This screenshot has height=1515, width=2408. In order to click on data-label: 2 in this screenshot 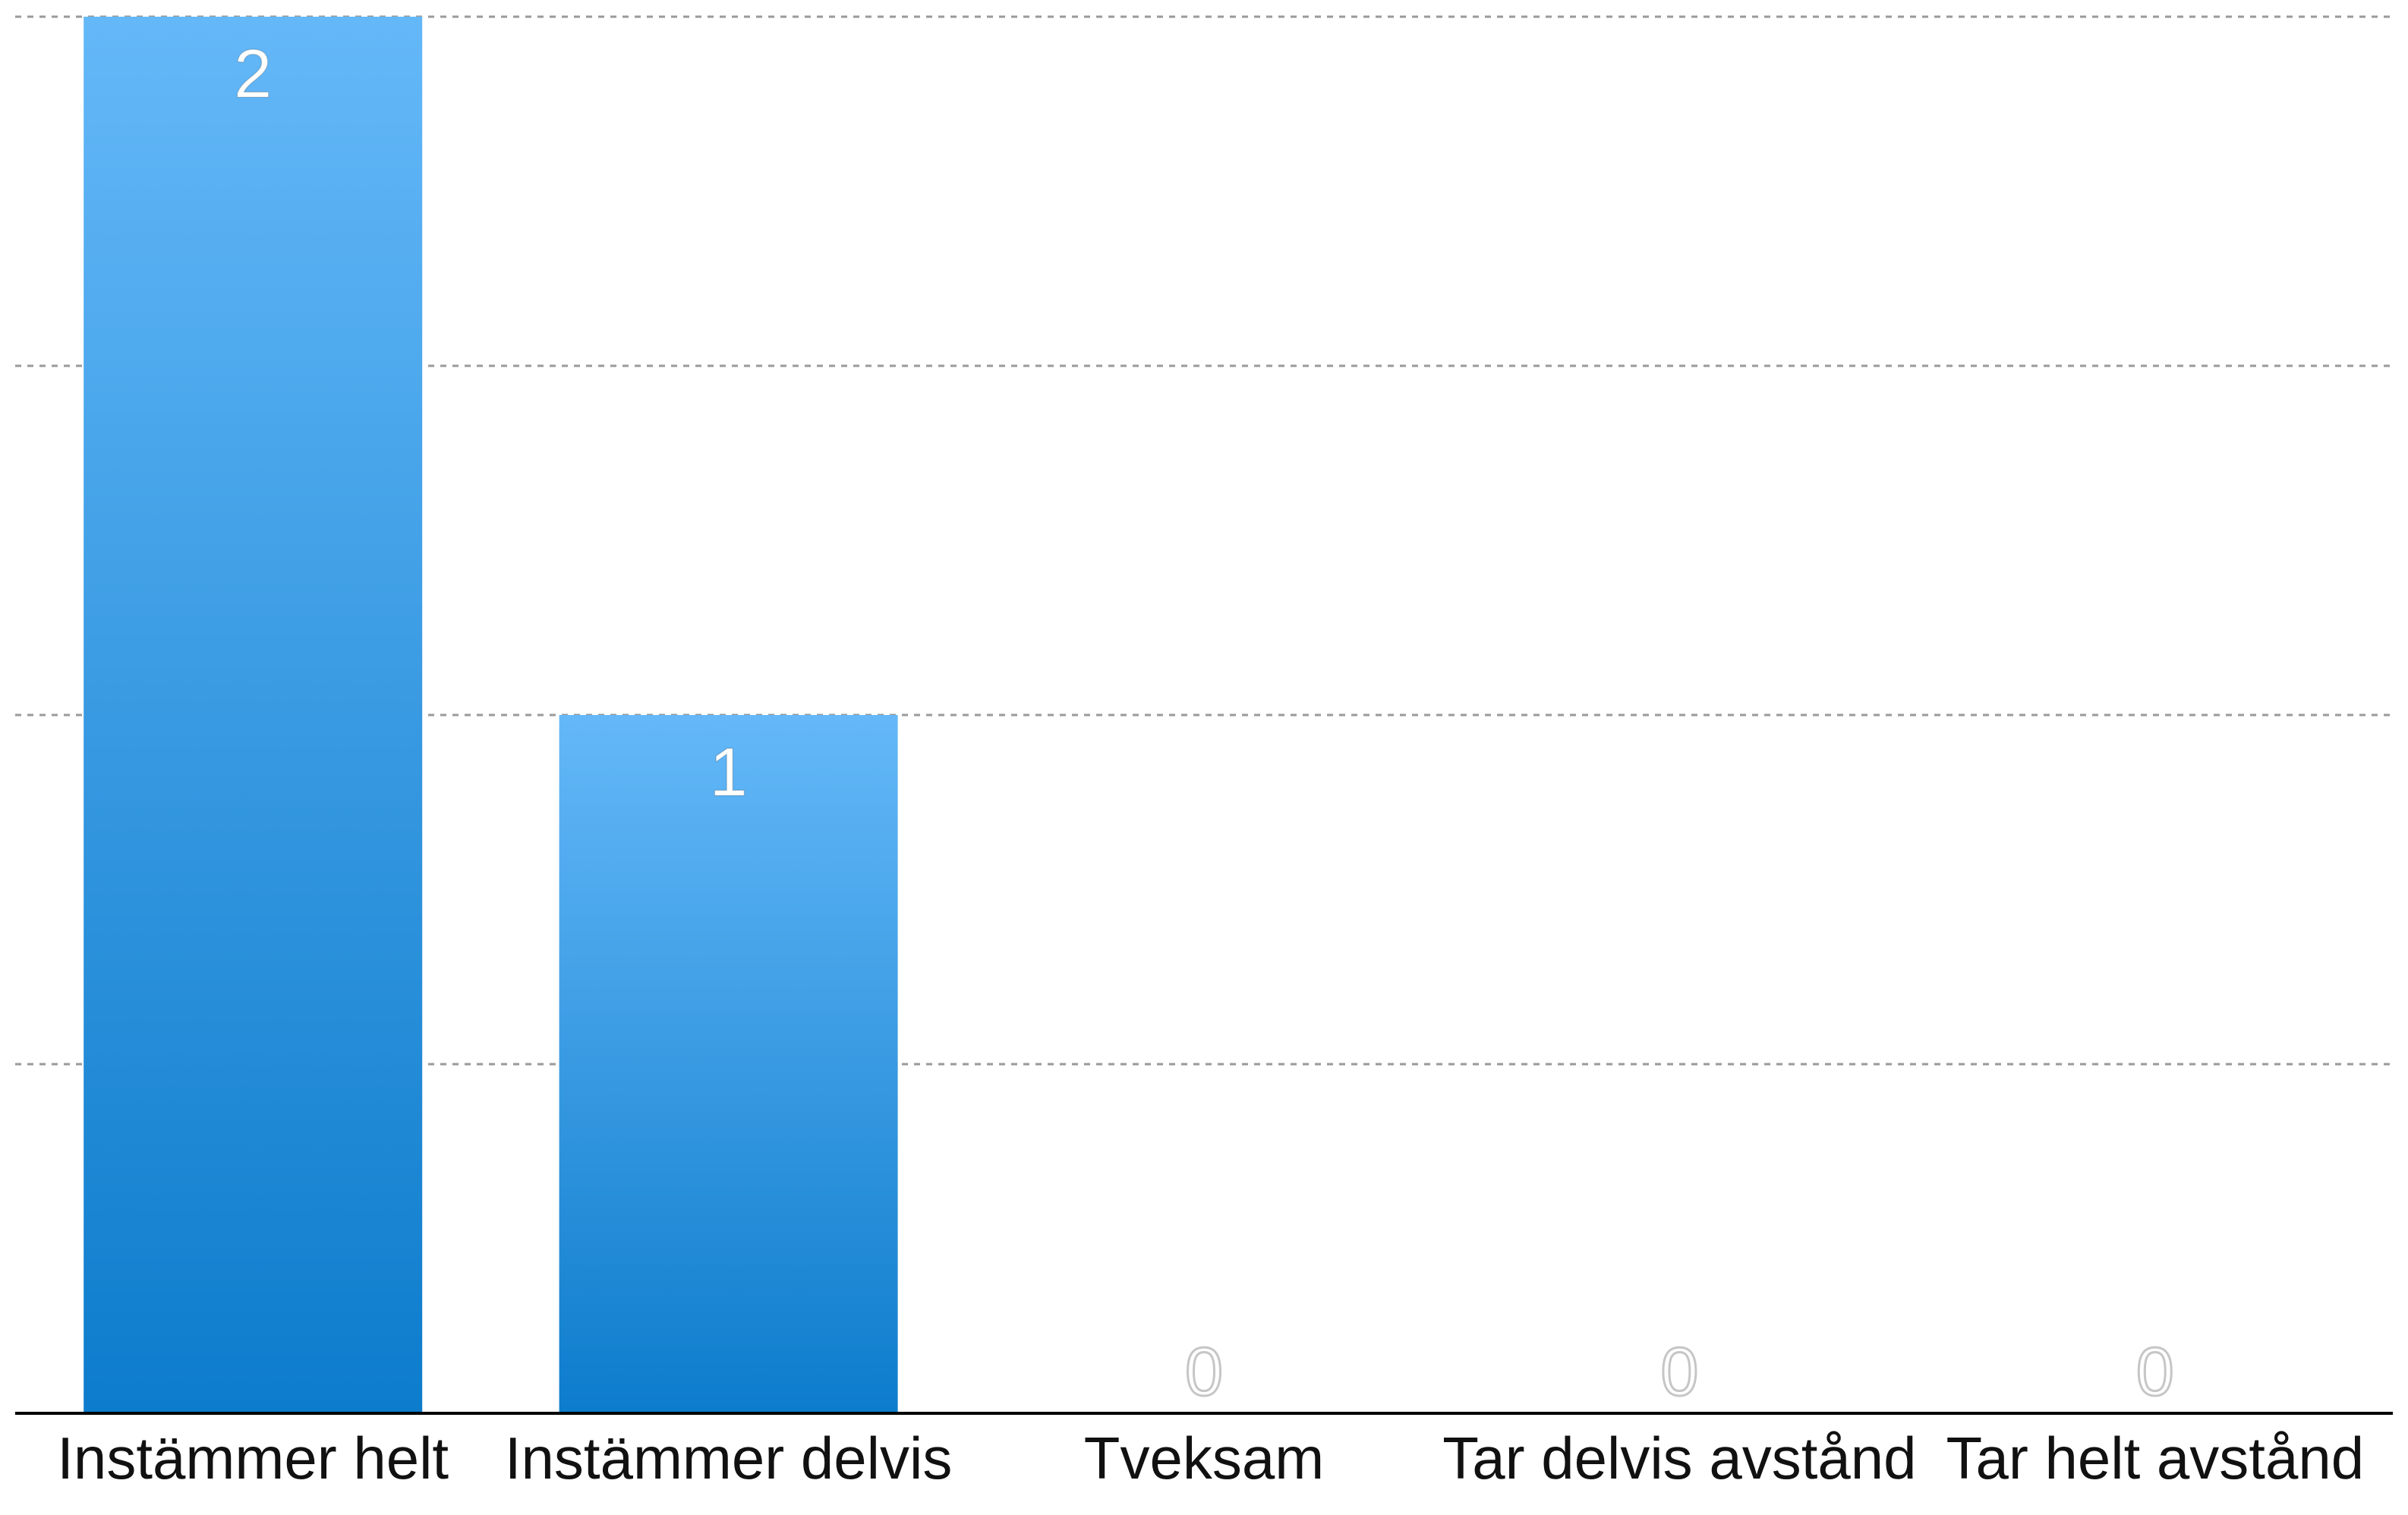, I will do `click(253, 74)`.